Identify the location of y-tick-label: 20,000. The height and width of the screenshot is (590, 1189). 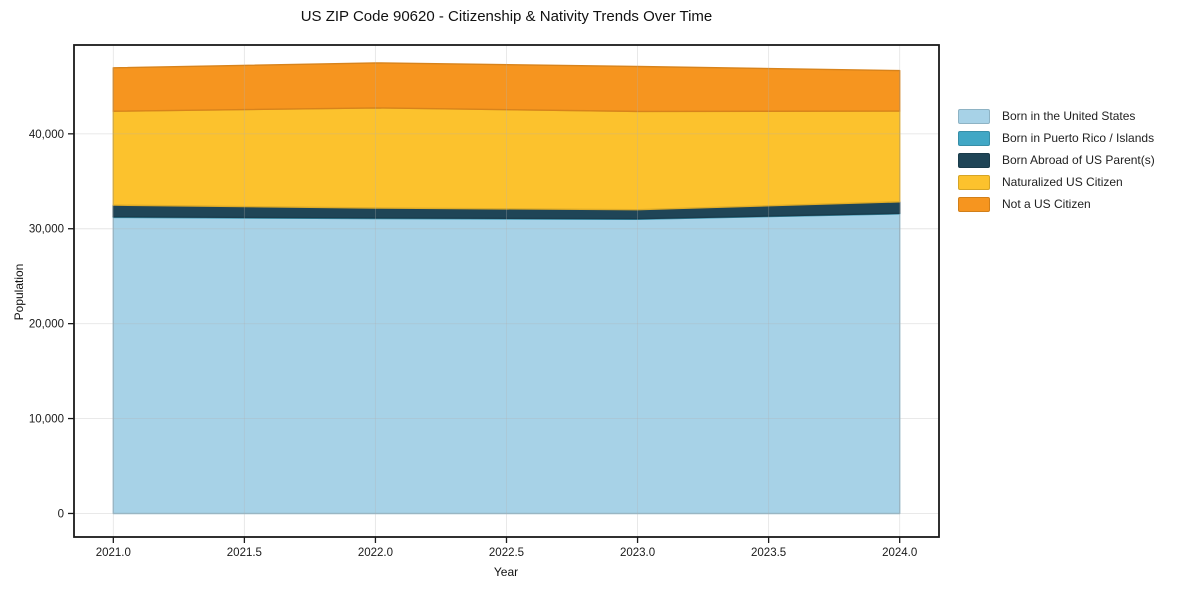
(46, 325).